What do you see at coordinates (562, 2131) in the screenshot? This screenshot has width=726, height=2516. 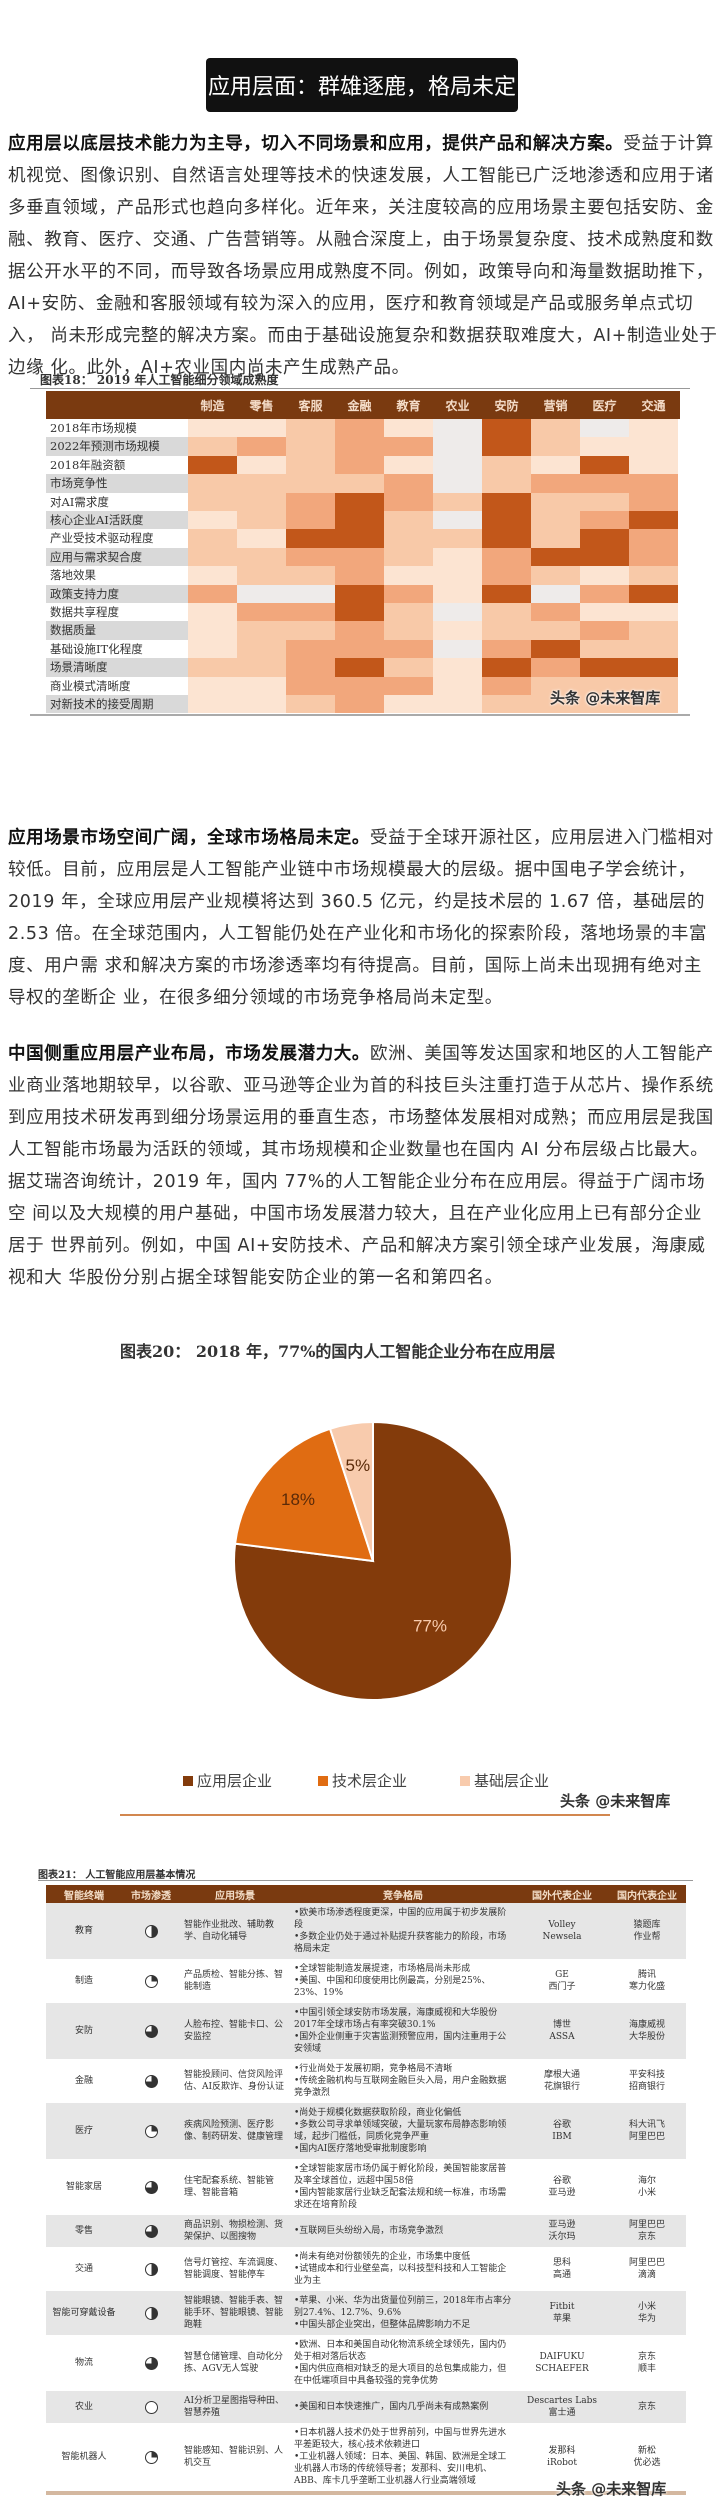 I see `foreign-companies-cell: 谷歌 IBM` at bounding box center [562, 2131].